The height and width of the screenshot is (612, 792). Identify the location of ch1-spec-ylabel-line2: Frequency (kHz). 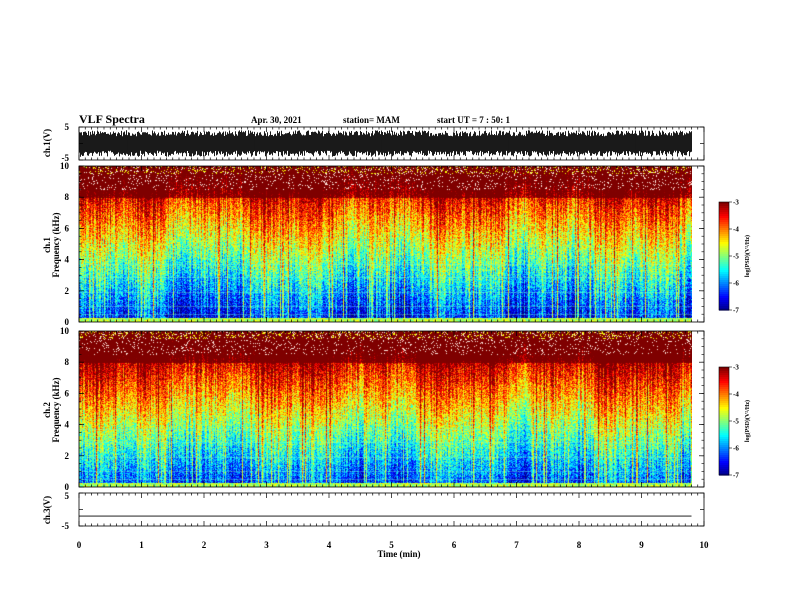
(56, 244).